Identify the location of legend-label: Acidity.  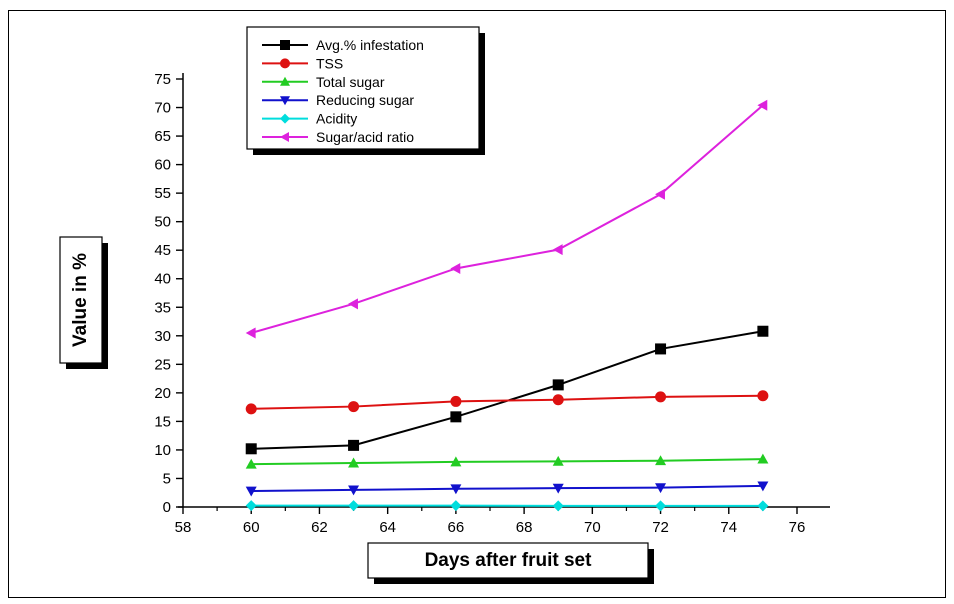
(336, 119).